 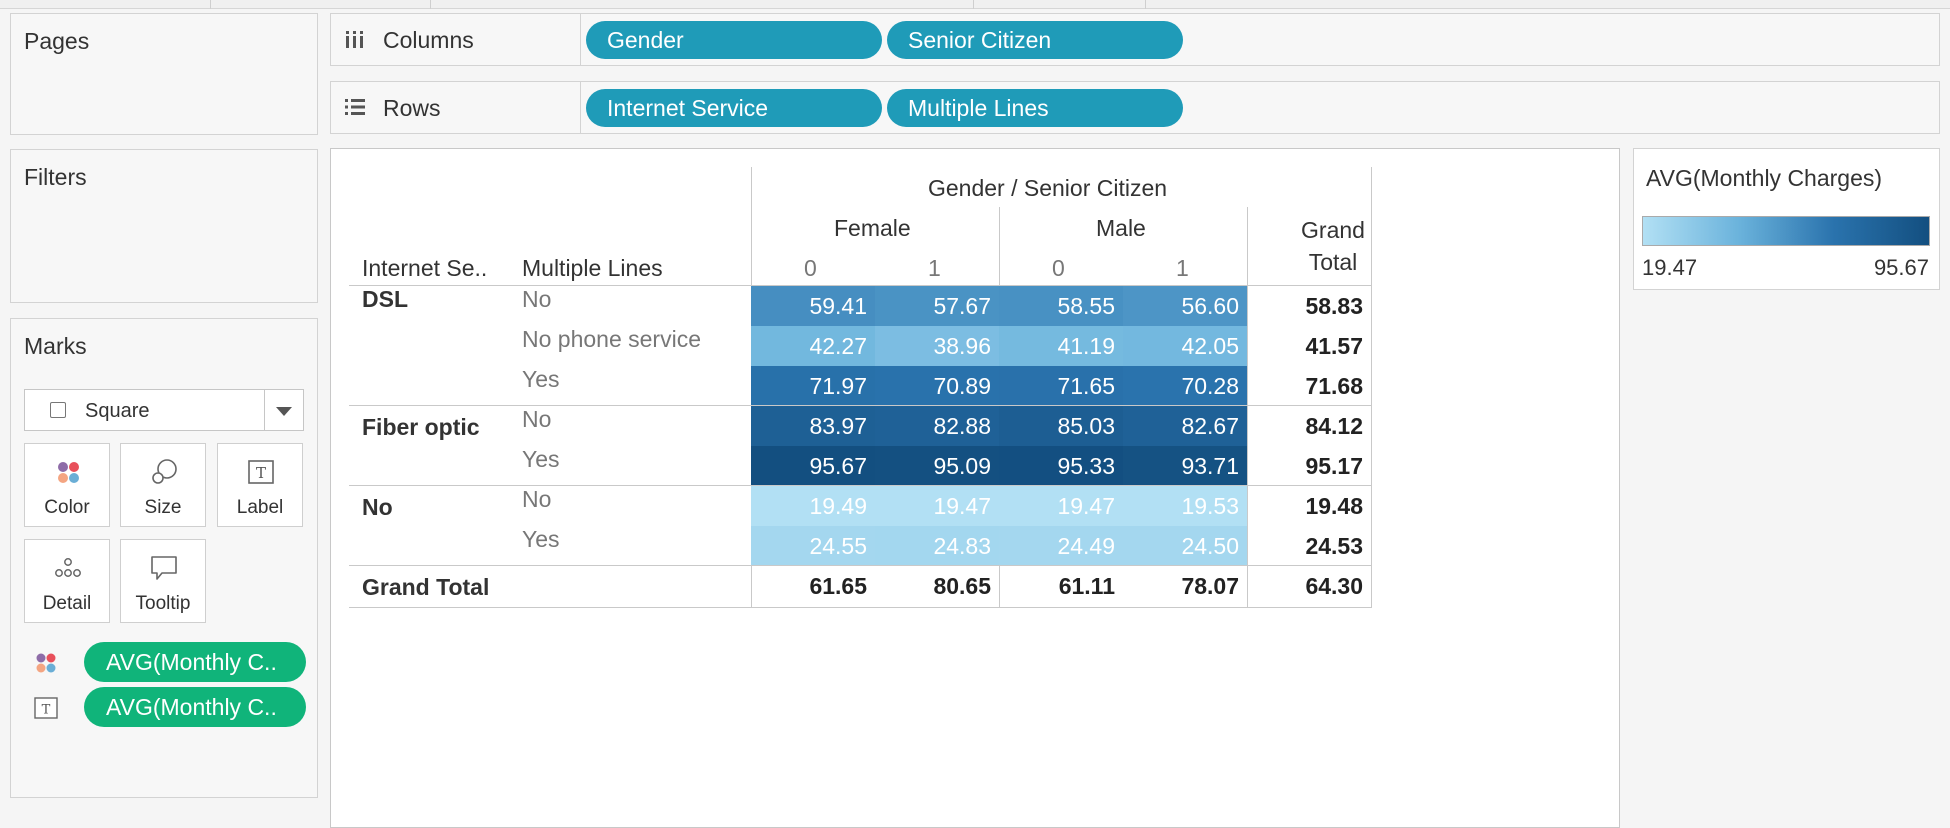 I want to click on heatmap-cell: 24.55, so click(x=813, y=546).